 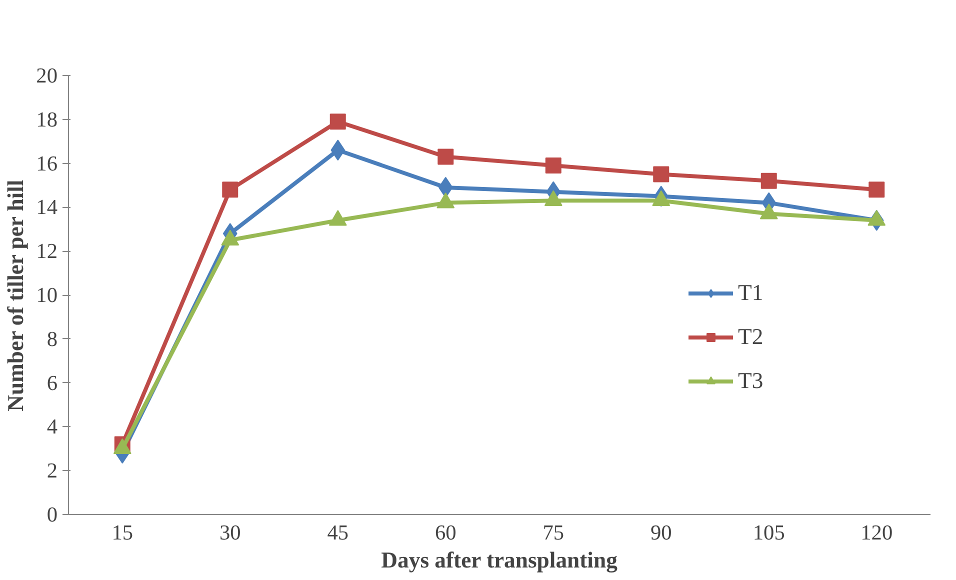 What do you see at coordinates (47, 76) in the screenshot?
I see `y-tick-label: 20` at bounding box center [47, 76].